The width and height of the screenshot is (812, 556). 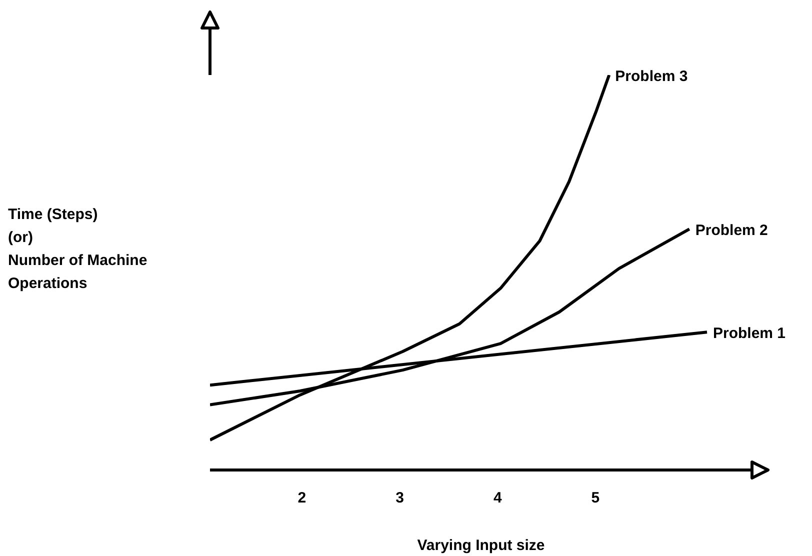 What do you see at coordinates (400, 498) in the screenshot?
I see `x-tick-label: 3` at bounding box center [400, 498].